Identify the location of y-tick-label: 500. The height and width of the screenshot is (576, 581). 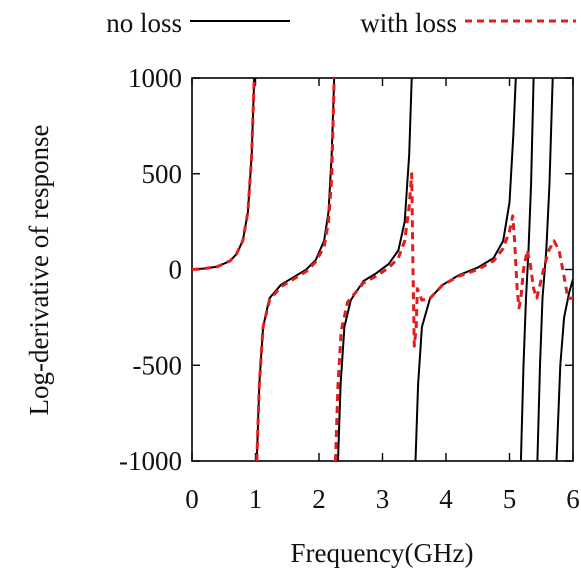
(162, 174).